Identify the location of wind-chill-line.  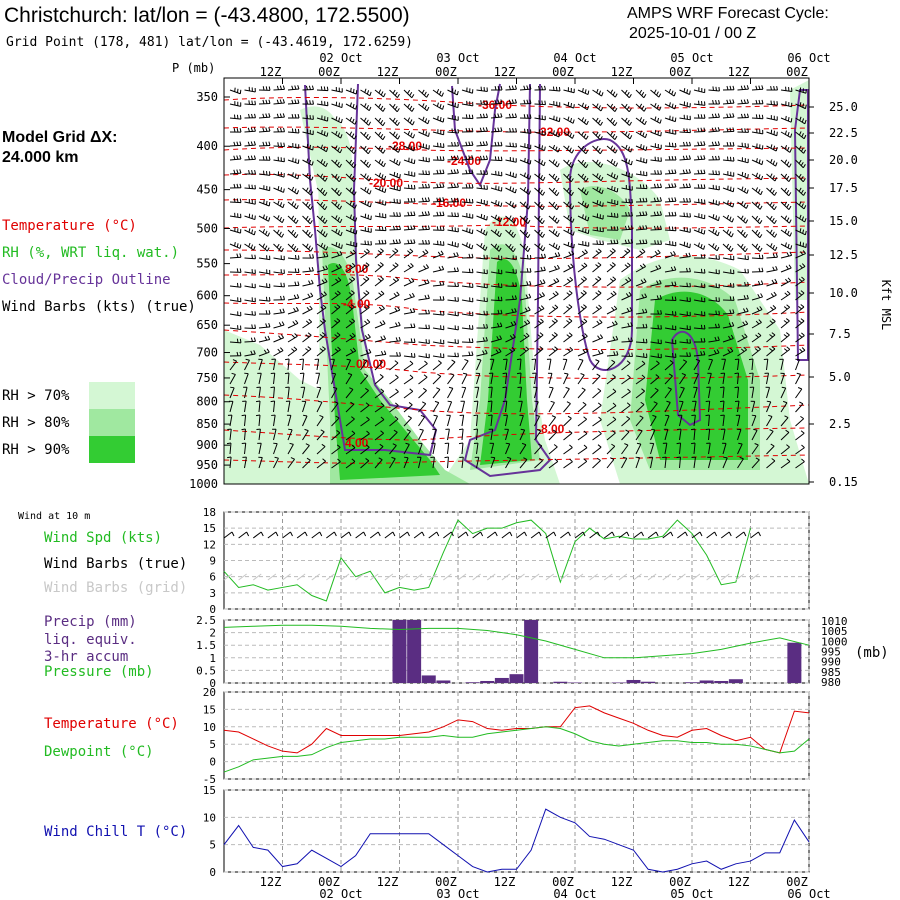
(516, 840).